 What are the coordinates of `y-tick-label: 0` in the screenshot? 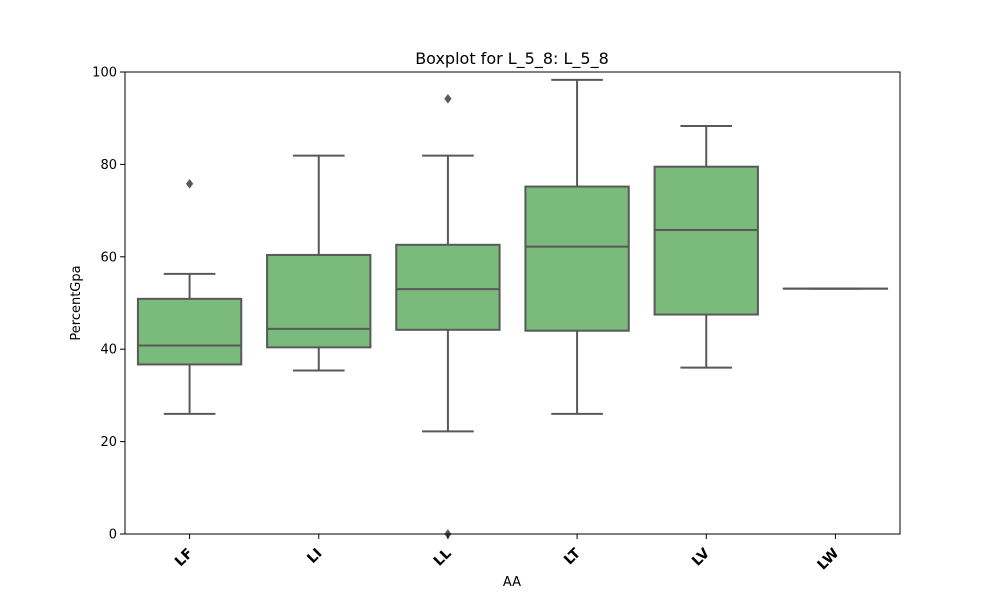 It's located at (113, 535).